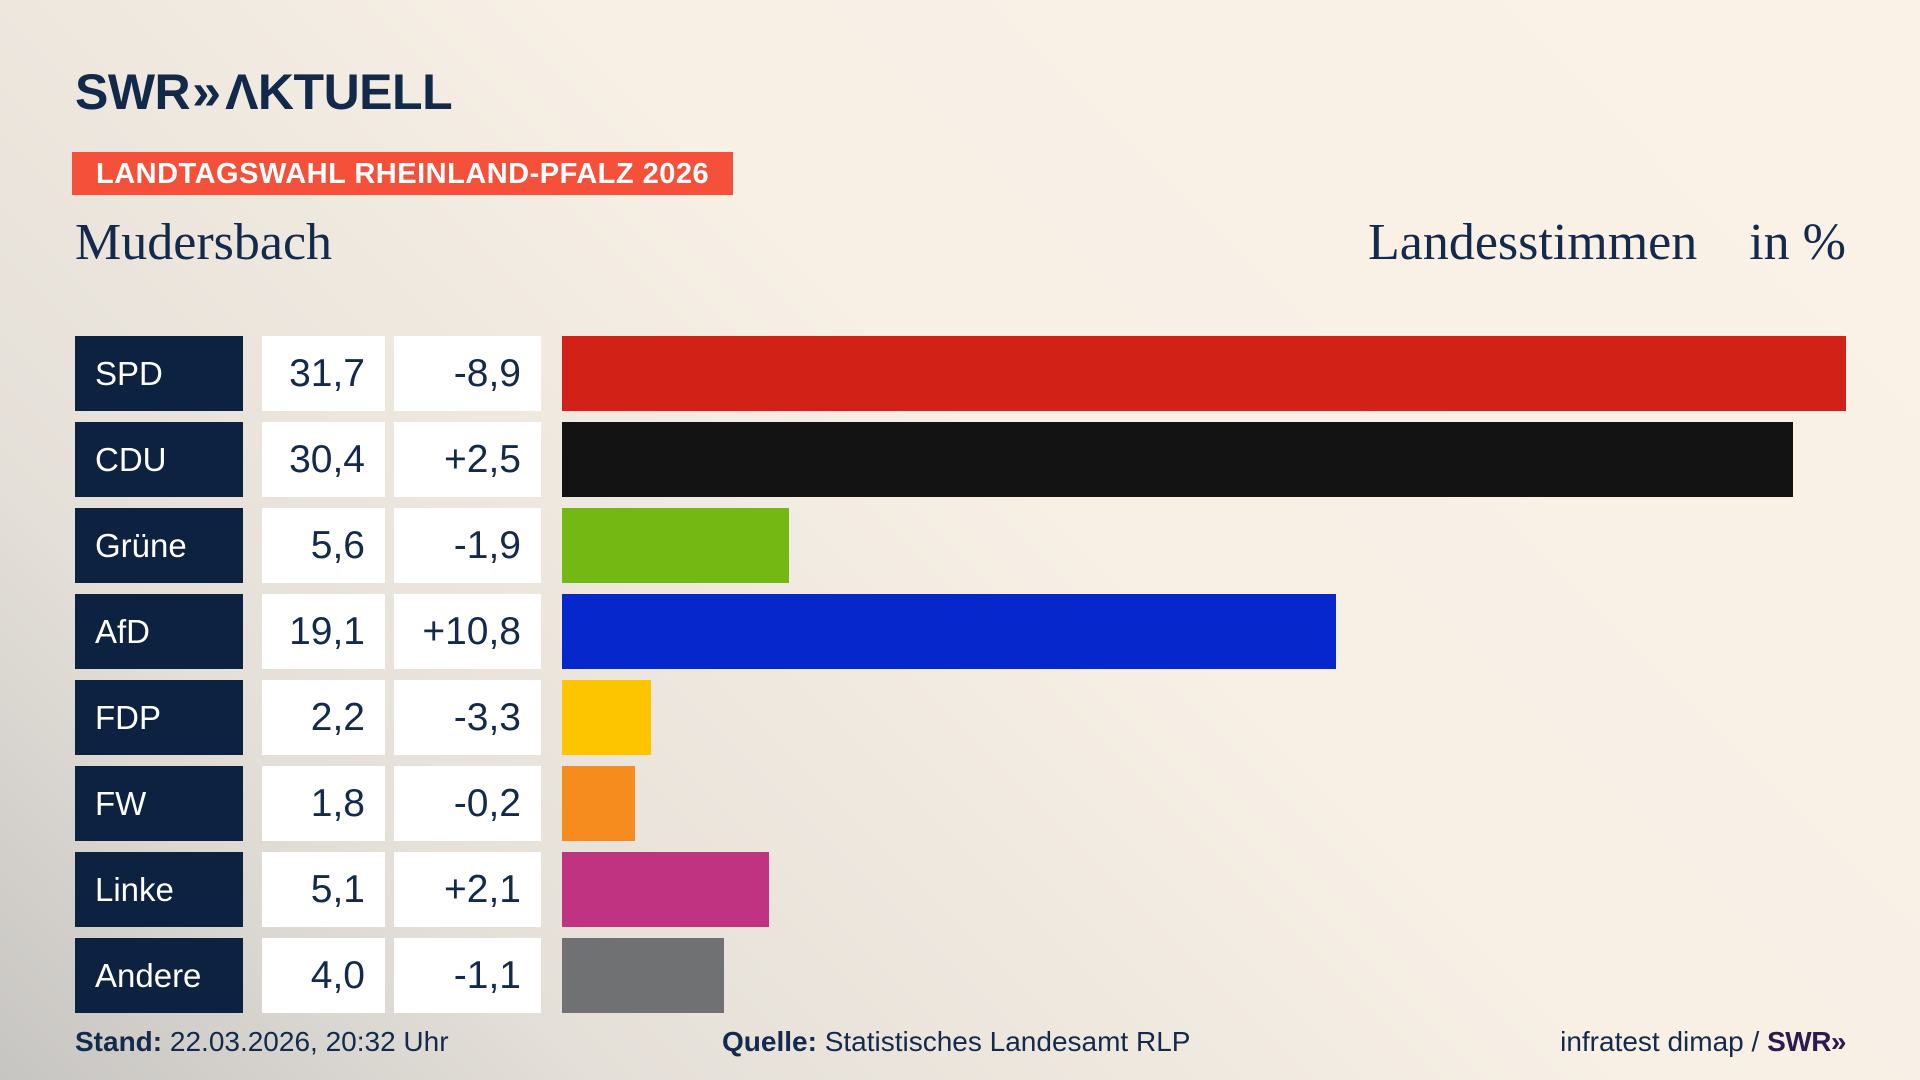  What do you see at coordinates (323, 631) in the screenshot?
I see `value-box: 19,1` at bounding box center [323, 631].